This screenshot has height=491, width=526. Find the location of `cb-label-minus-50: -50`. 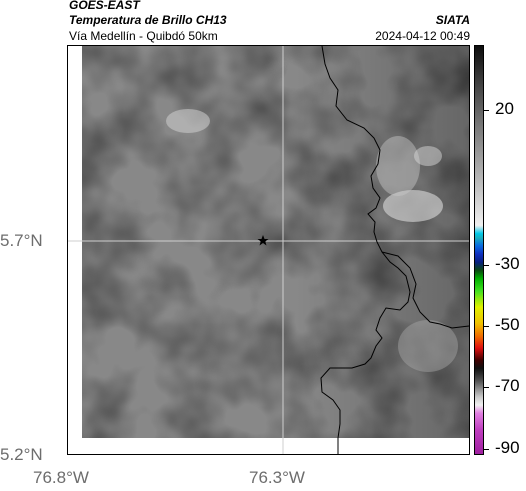

cb-label-minus-50: -50 is located at coordinates (507, 324).